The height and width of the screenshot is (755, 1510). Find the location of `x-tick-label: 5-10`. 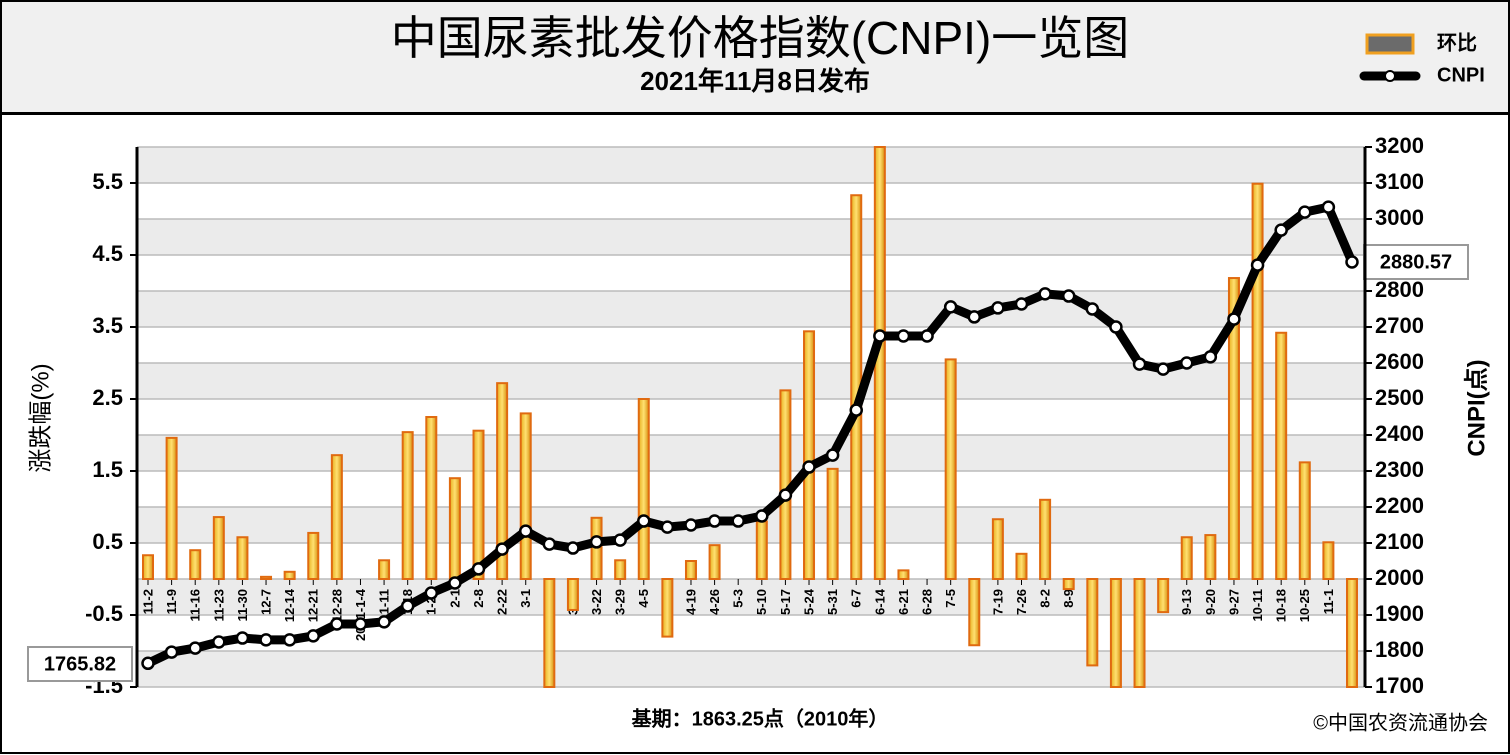

x-tick-label: 5-10 is located at coordinates (761, 602).